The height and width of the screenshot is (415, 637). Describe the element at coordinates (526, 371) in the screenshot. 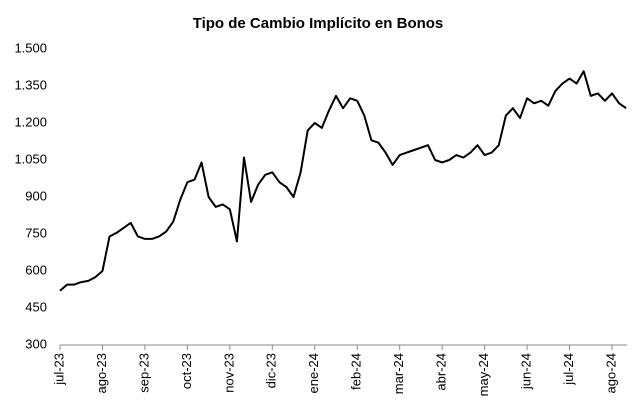

I see `x-tick-label: jun-24` at that location.